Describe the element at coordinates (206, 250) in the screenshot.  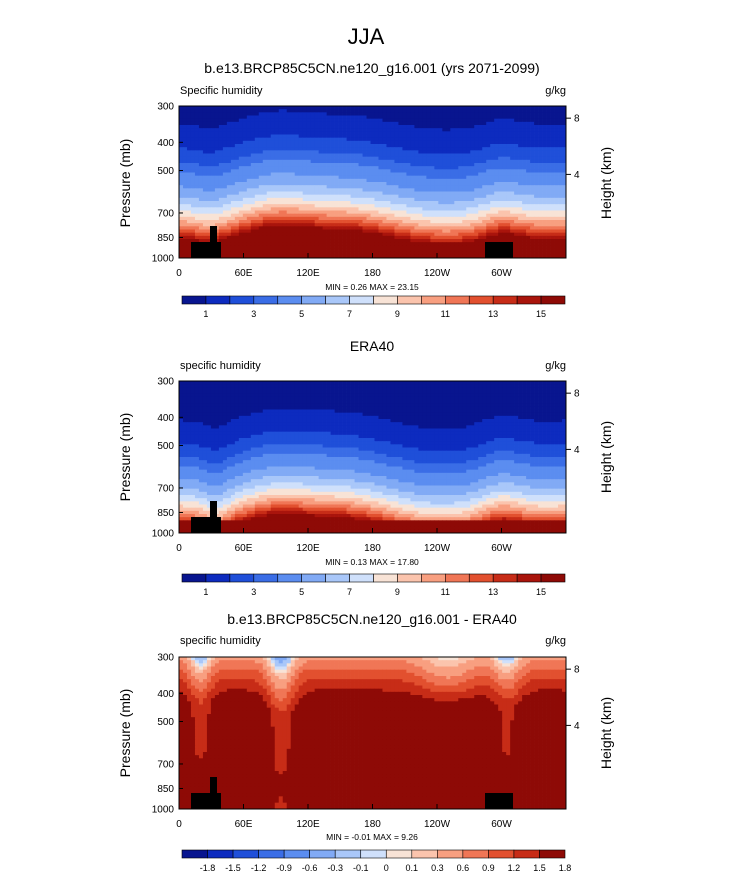
I see `terrain-block` at that location.